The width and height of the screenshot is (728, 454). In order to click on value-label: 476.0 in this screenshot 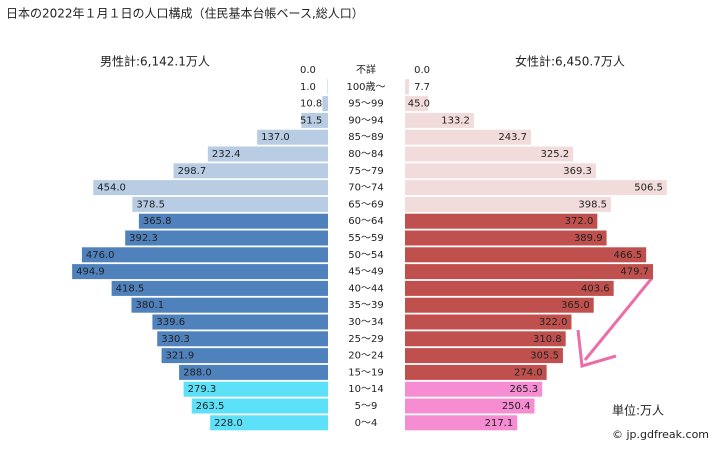, I will do `click(100, 255)`.